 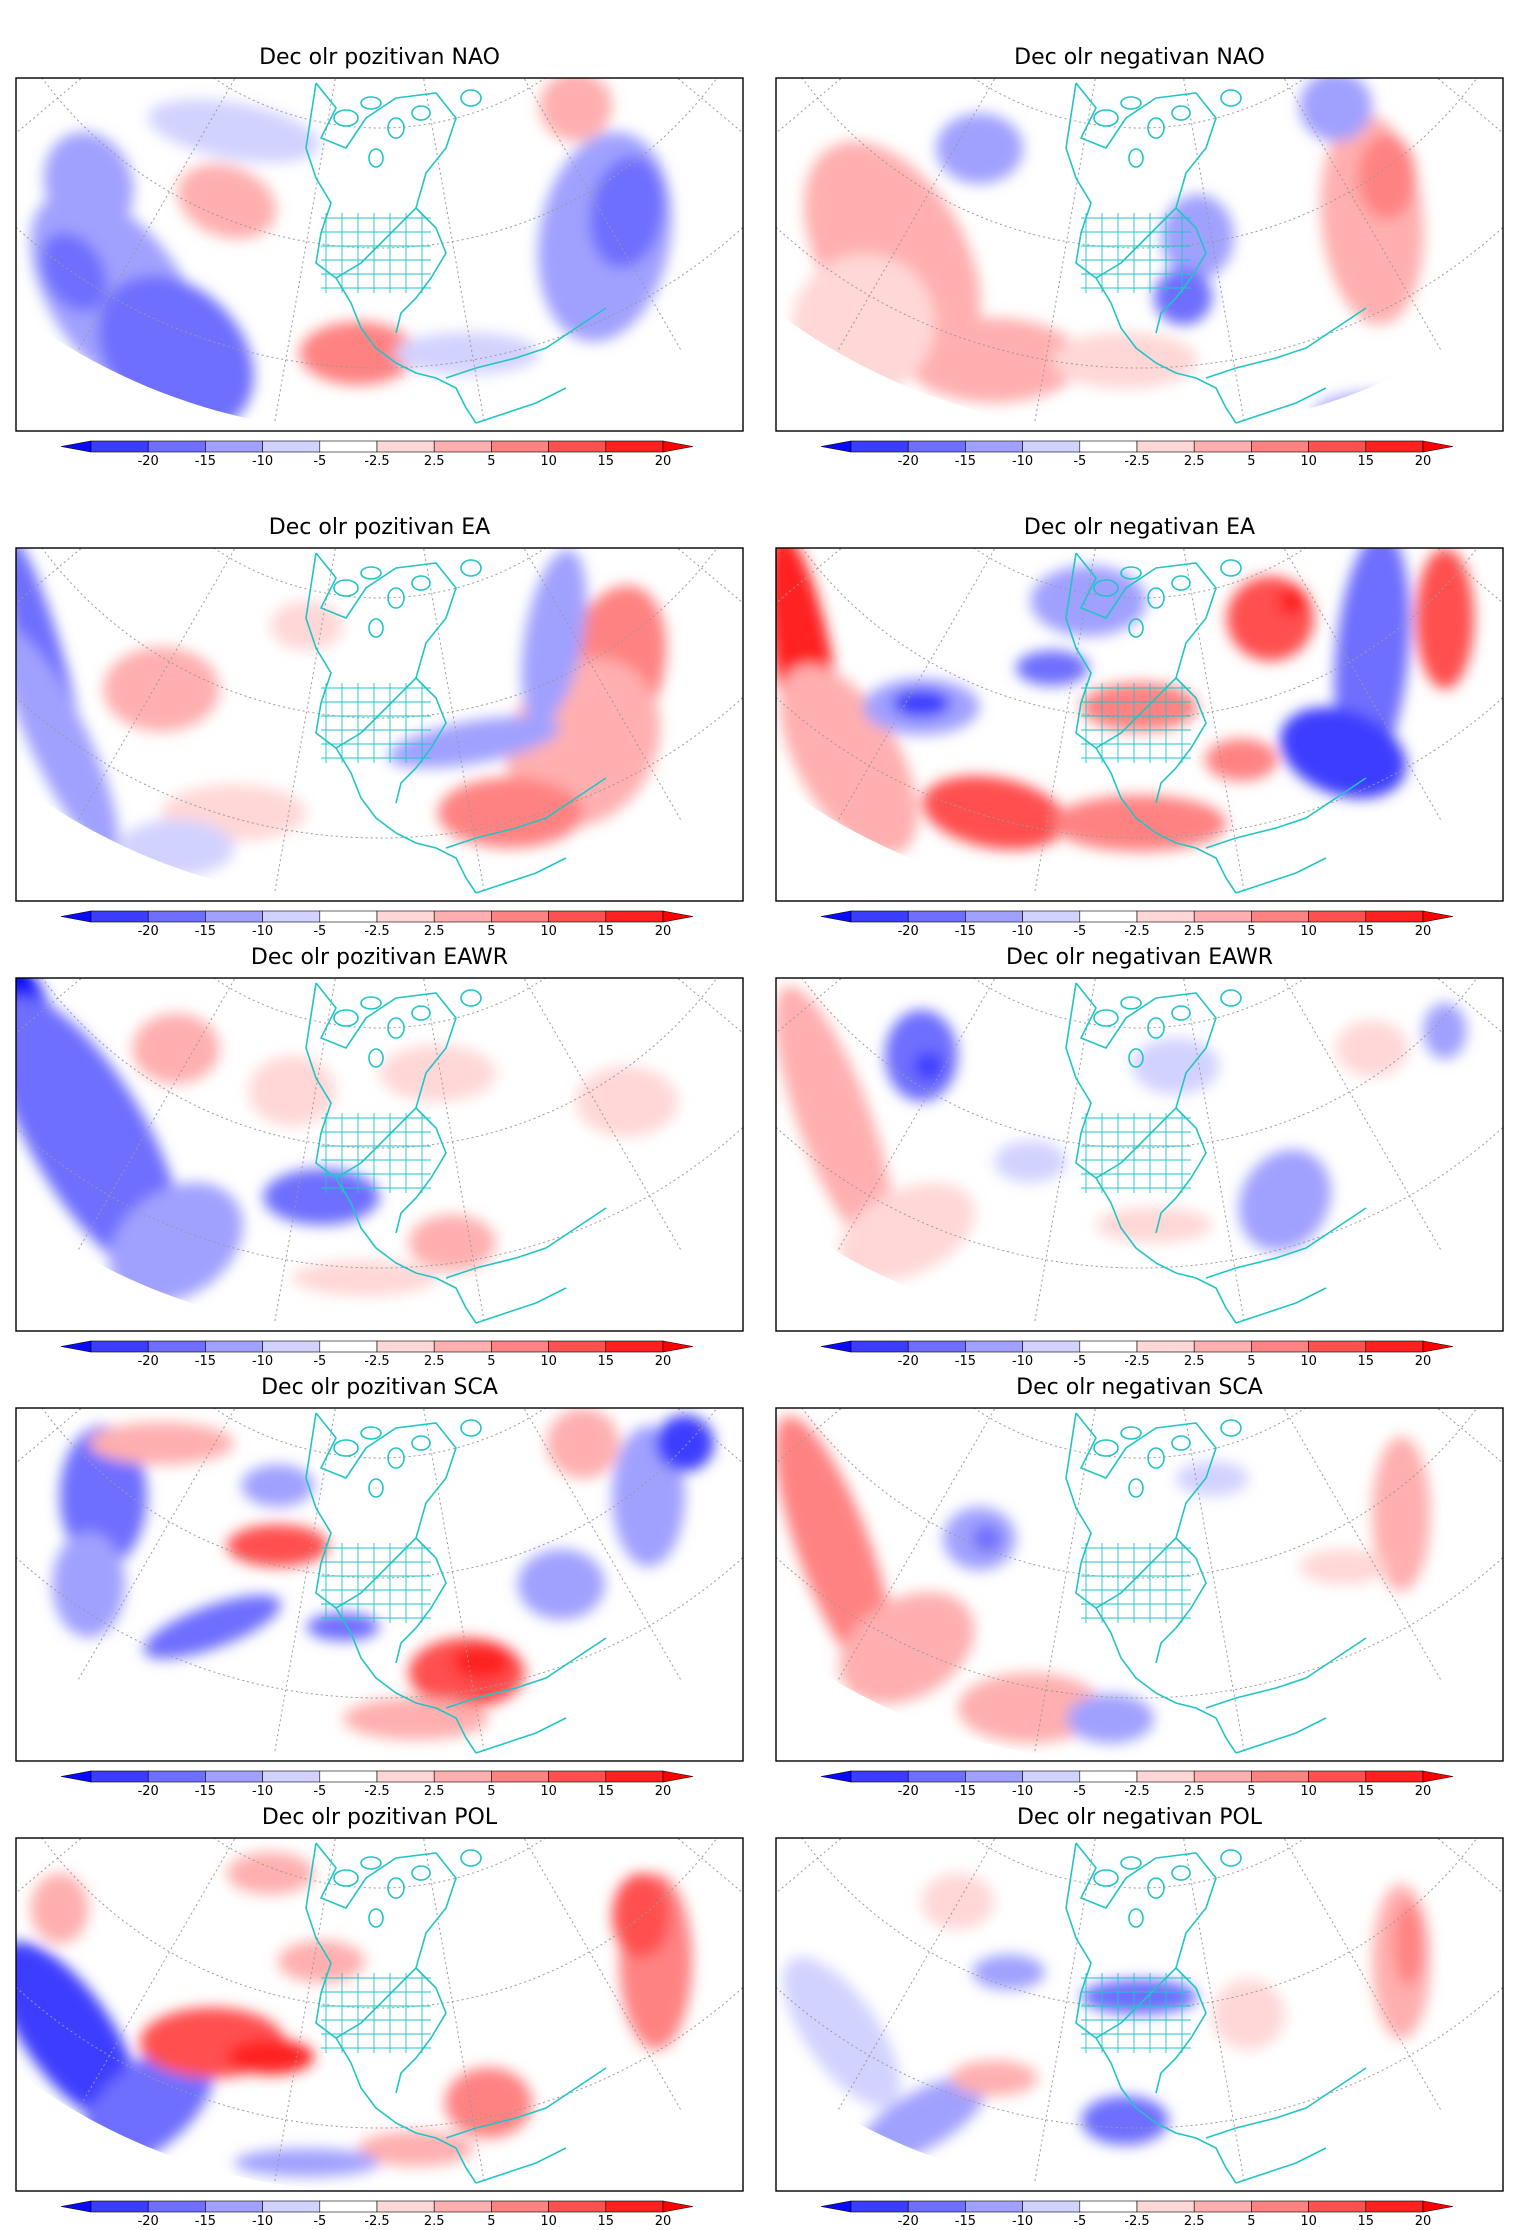 What do you see at coordinates (354, 2014) in the screenshot?
I see `anomaly-field` at bounding box center [354, 2014].